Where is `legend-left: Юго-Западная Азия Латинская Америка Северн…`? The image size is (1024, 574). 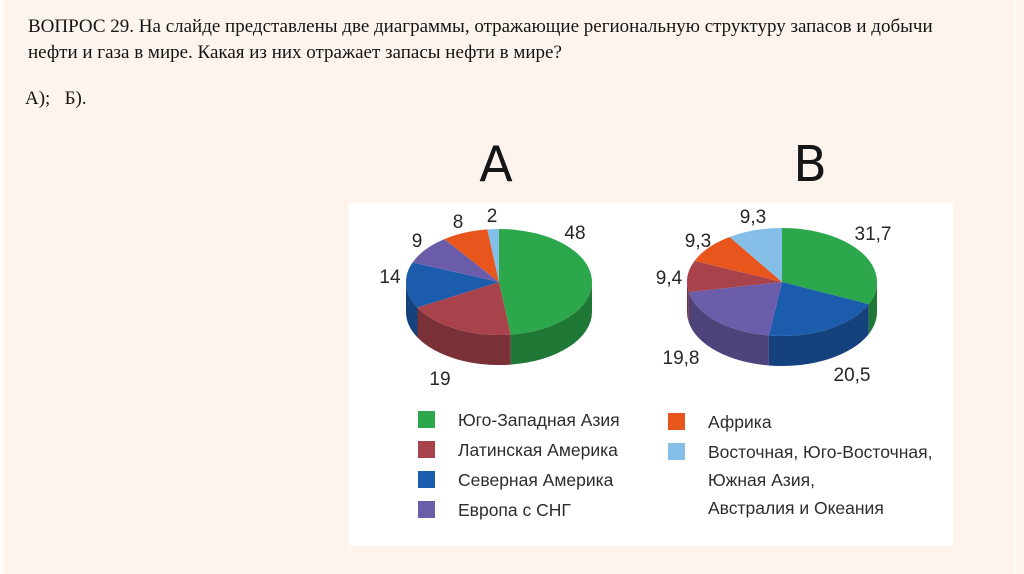
legend-left: Юго-Западная Азия Латинская Америка Северн… is located at coordinates (519, 470).